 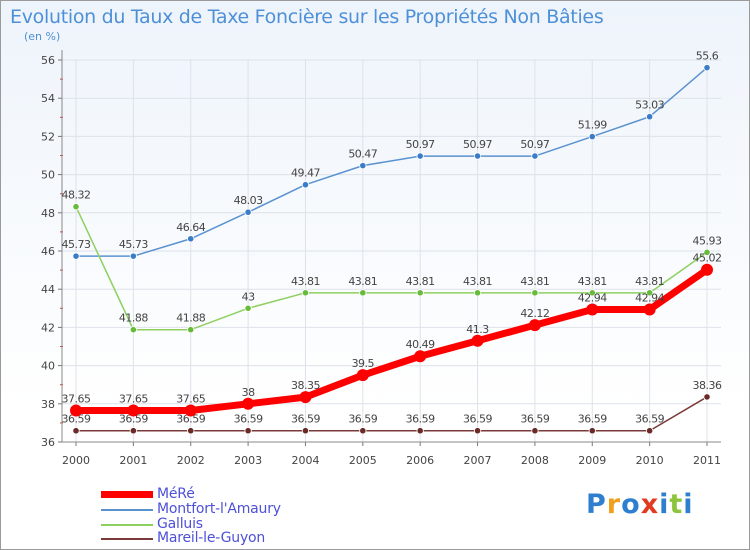 I want to click on y-tick-label: 38, so click(x=48, y=404).